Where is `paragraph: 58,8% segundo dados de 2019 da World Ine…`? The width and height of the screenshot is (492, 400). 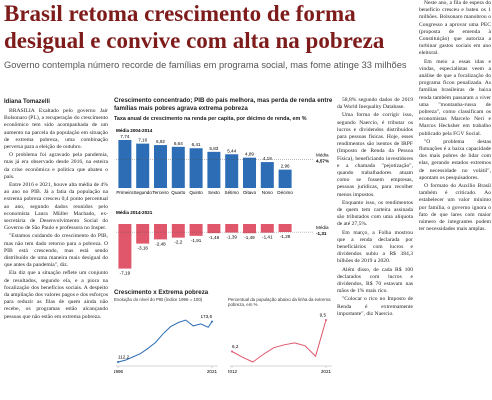 paragraph: 58,8% segundo dados de 2019 da World Ine… is located at coordinates (375, 104).